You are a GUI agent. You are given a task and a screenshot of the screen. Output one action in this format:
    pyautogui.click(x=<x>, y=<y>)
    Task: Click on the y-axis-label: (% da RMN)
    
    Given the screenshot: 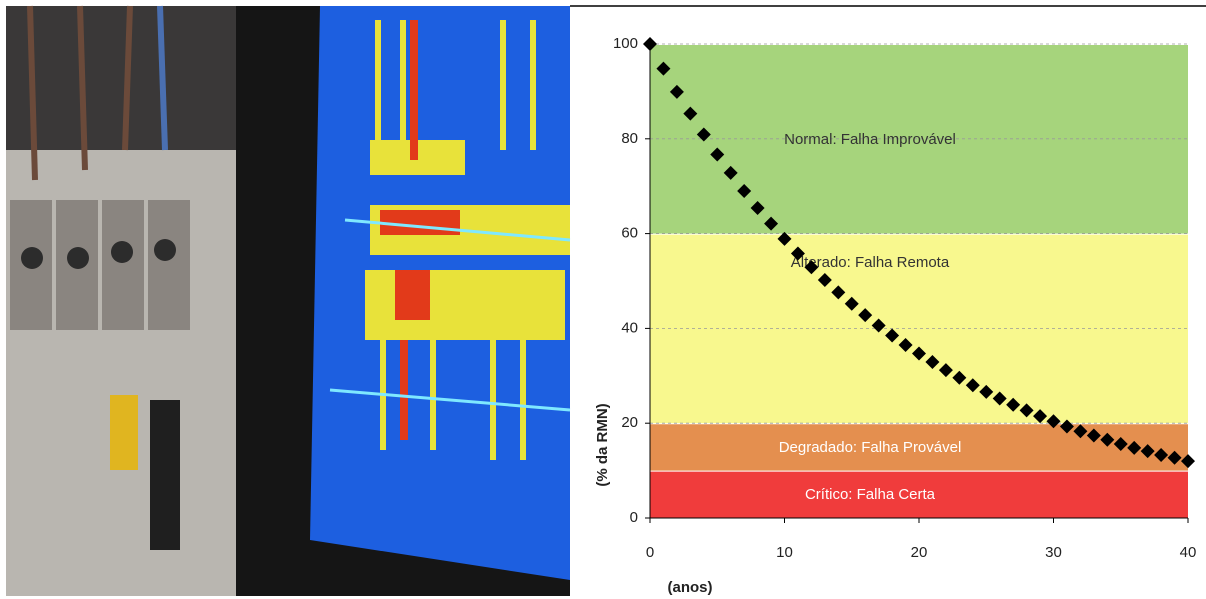 What is the action you would take?
    pyautogui.click(x=602, y=444)
    